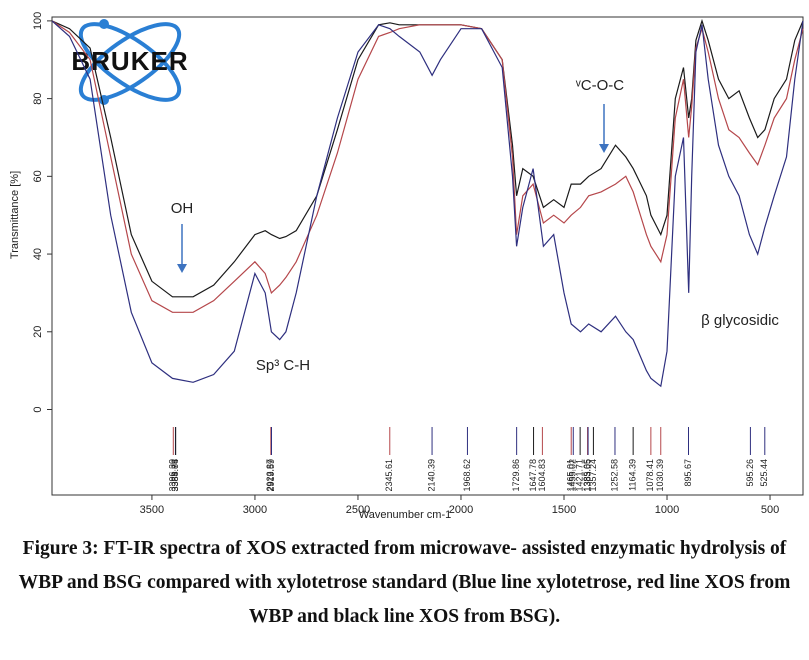  I want to click on peak-label: 525.44, so click(764, 473).